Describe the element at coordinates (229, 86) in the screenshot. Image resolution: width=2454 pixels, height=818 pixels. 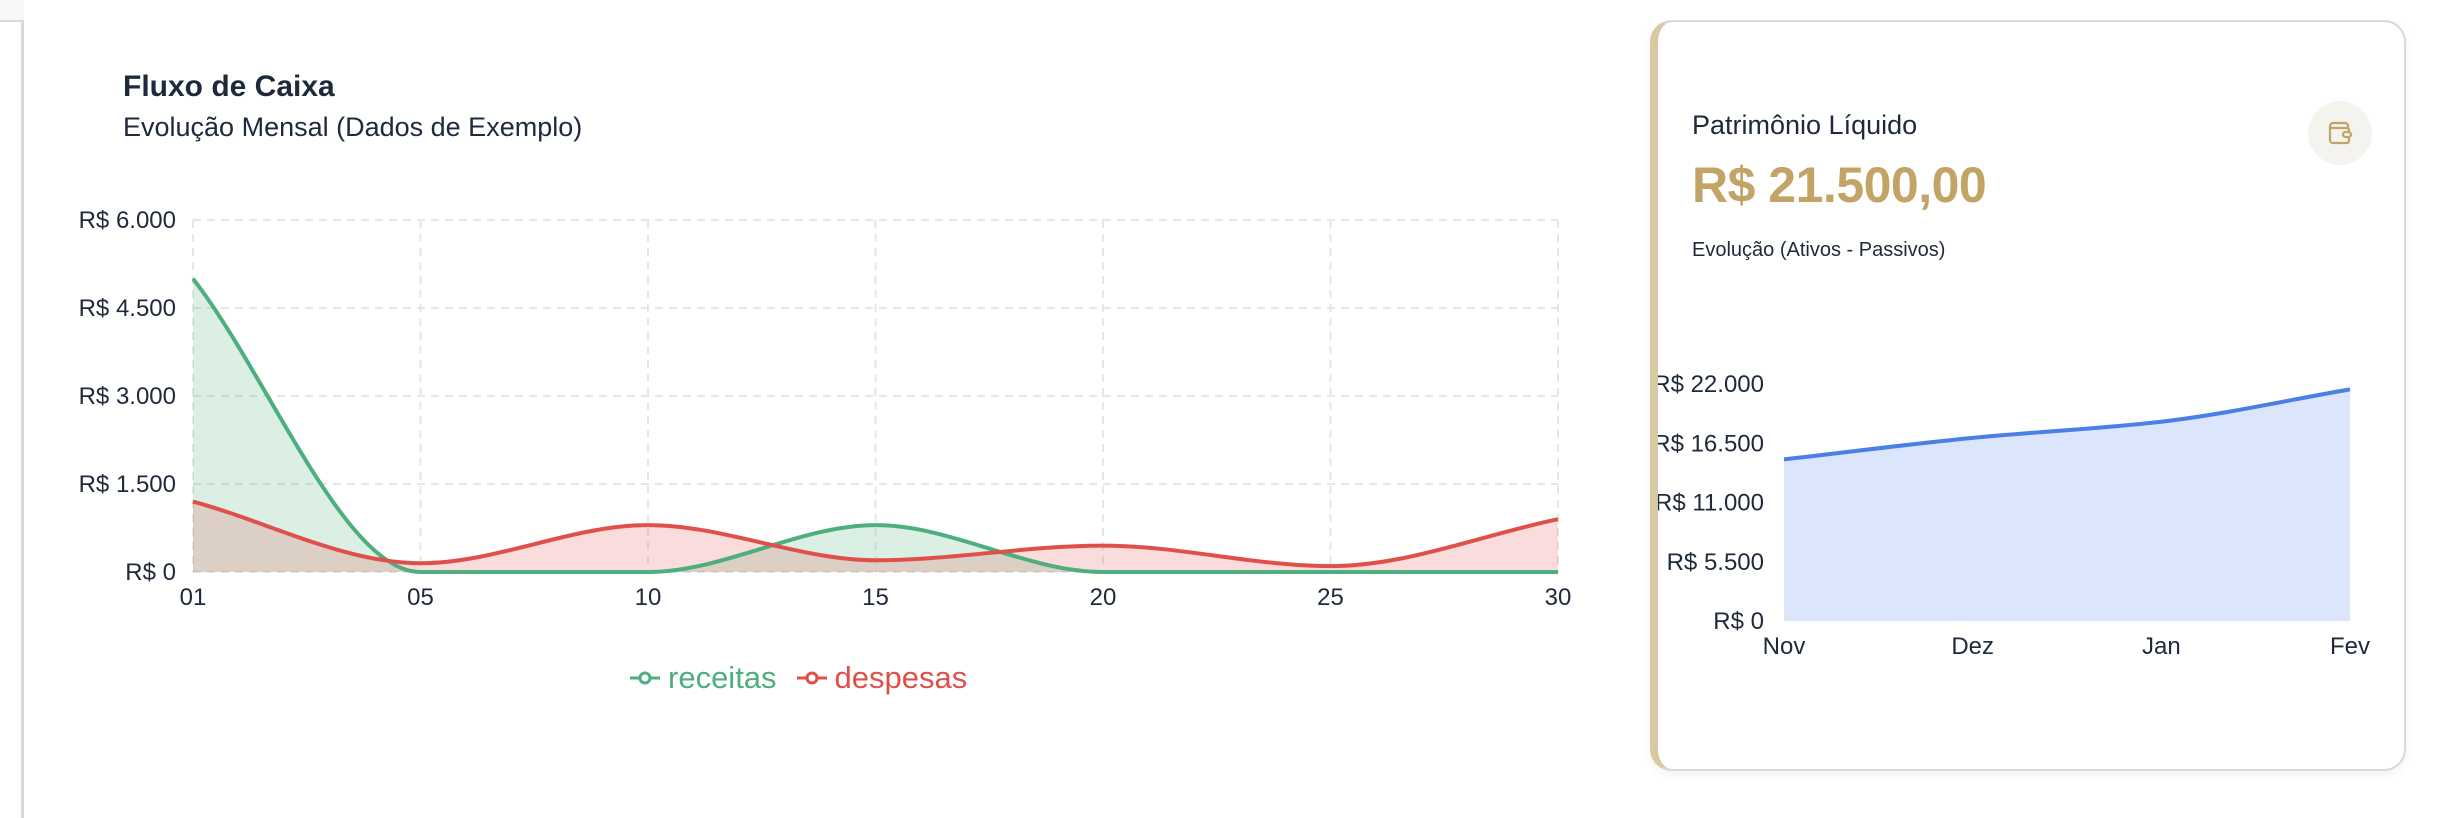
I see `cash-flow-title: Fluxo de Caixa` at that location.